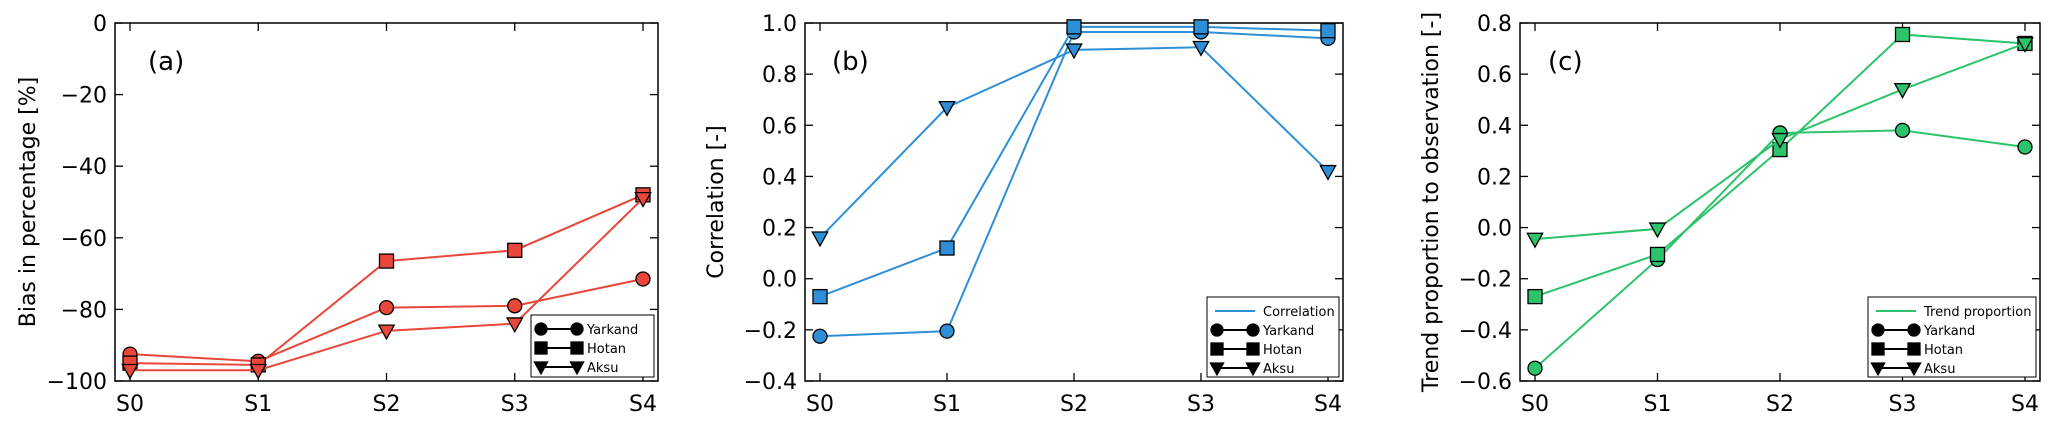 The width and height of the screenshot is (2067, 428). What do you see at coordinates (84, 96) in the screenshot?
I see `y-tick-label: −20` at bounding box center [84, 96].